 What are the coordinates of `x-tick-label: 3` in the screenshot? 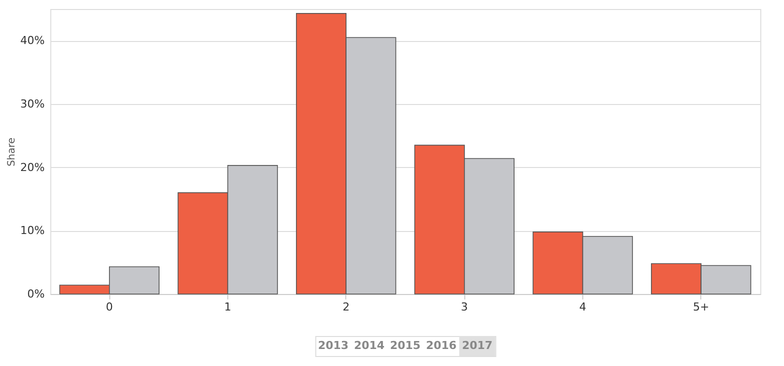 It's located at (464, 307).